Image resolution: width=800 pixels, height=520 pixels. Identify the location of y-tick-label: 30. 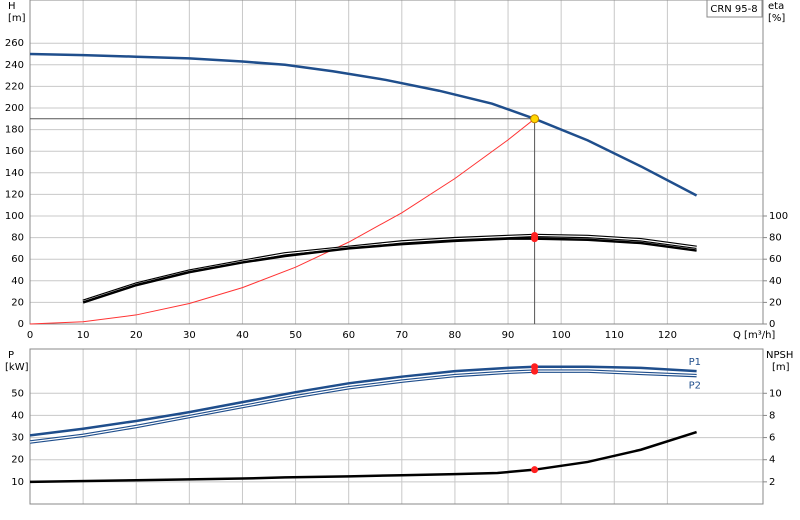
(17, 438).